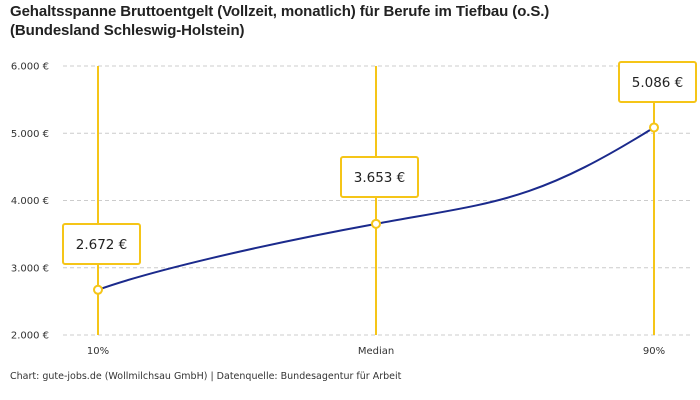  I want to click on y-tick-label: 6.000 €, so click(30, 67).